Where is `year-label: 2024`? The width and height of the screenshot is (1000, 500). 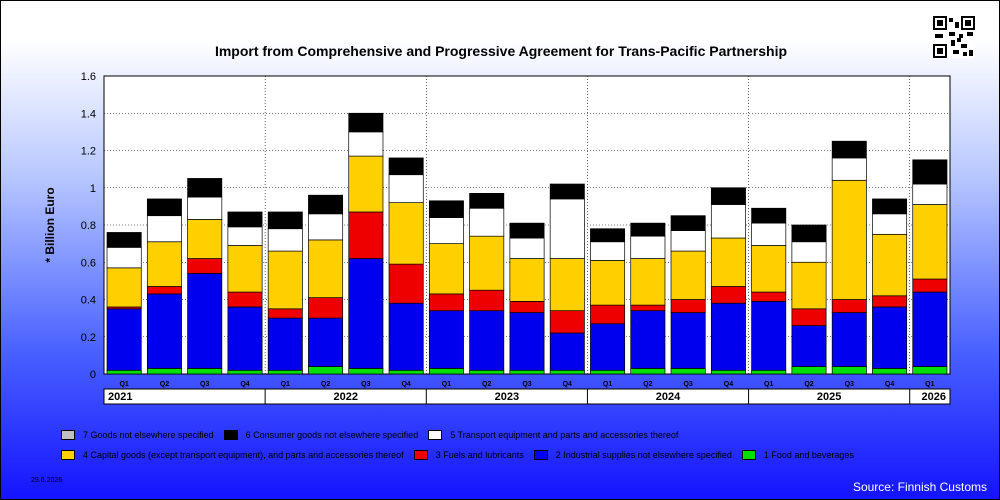
year-label: 2024 is located at coordinates (668, 397).